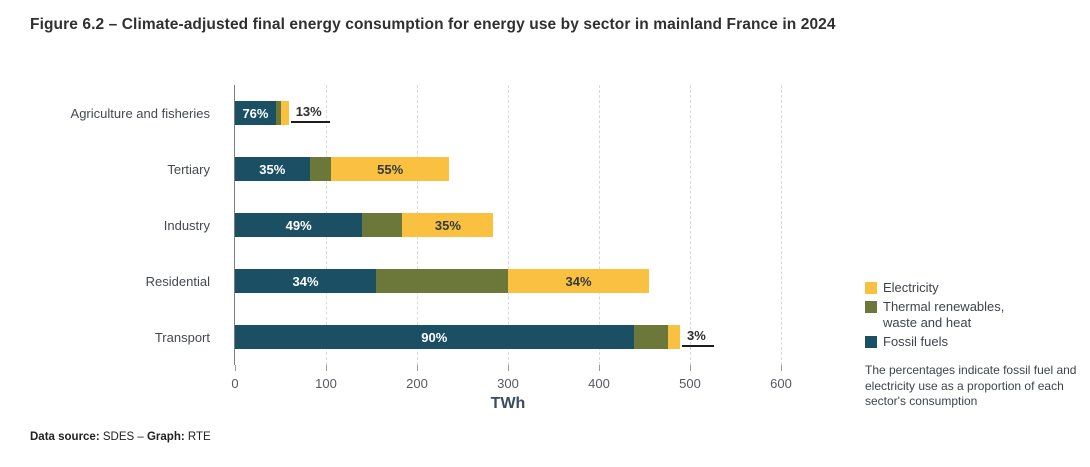  I want to click on segment-percent-label: 3%, so click(697, 337).